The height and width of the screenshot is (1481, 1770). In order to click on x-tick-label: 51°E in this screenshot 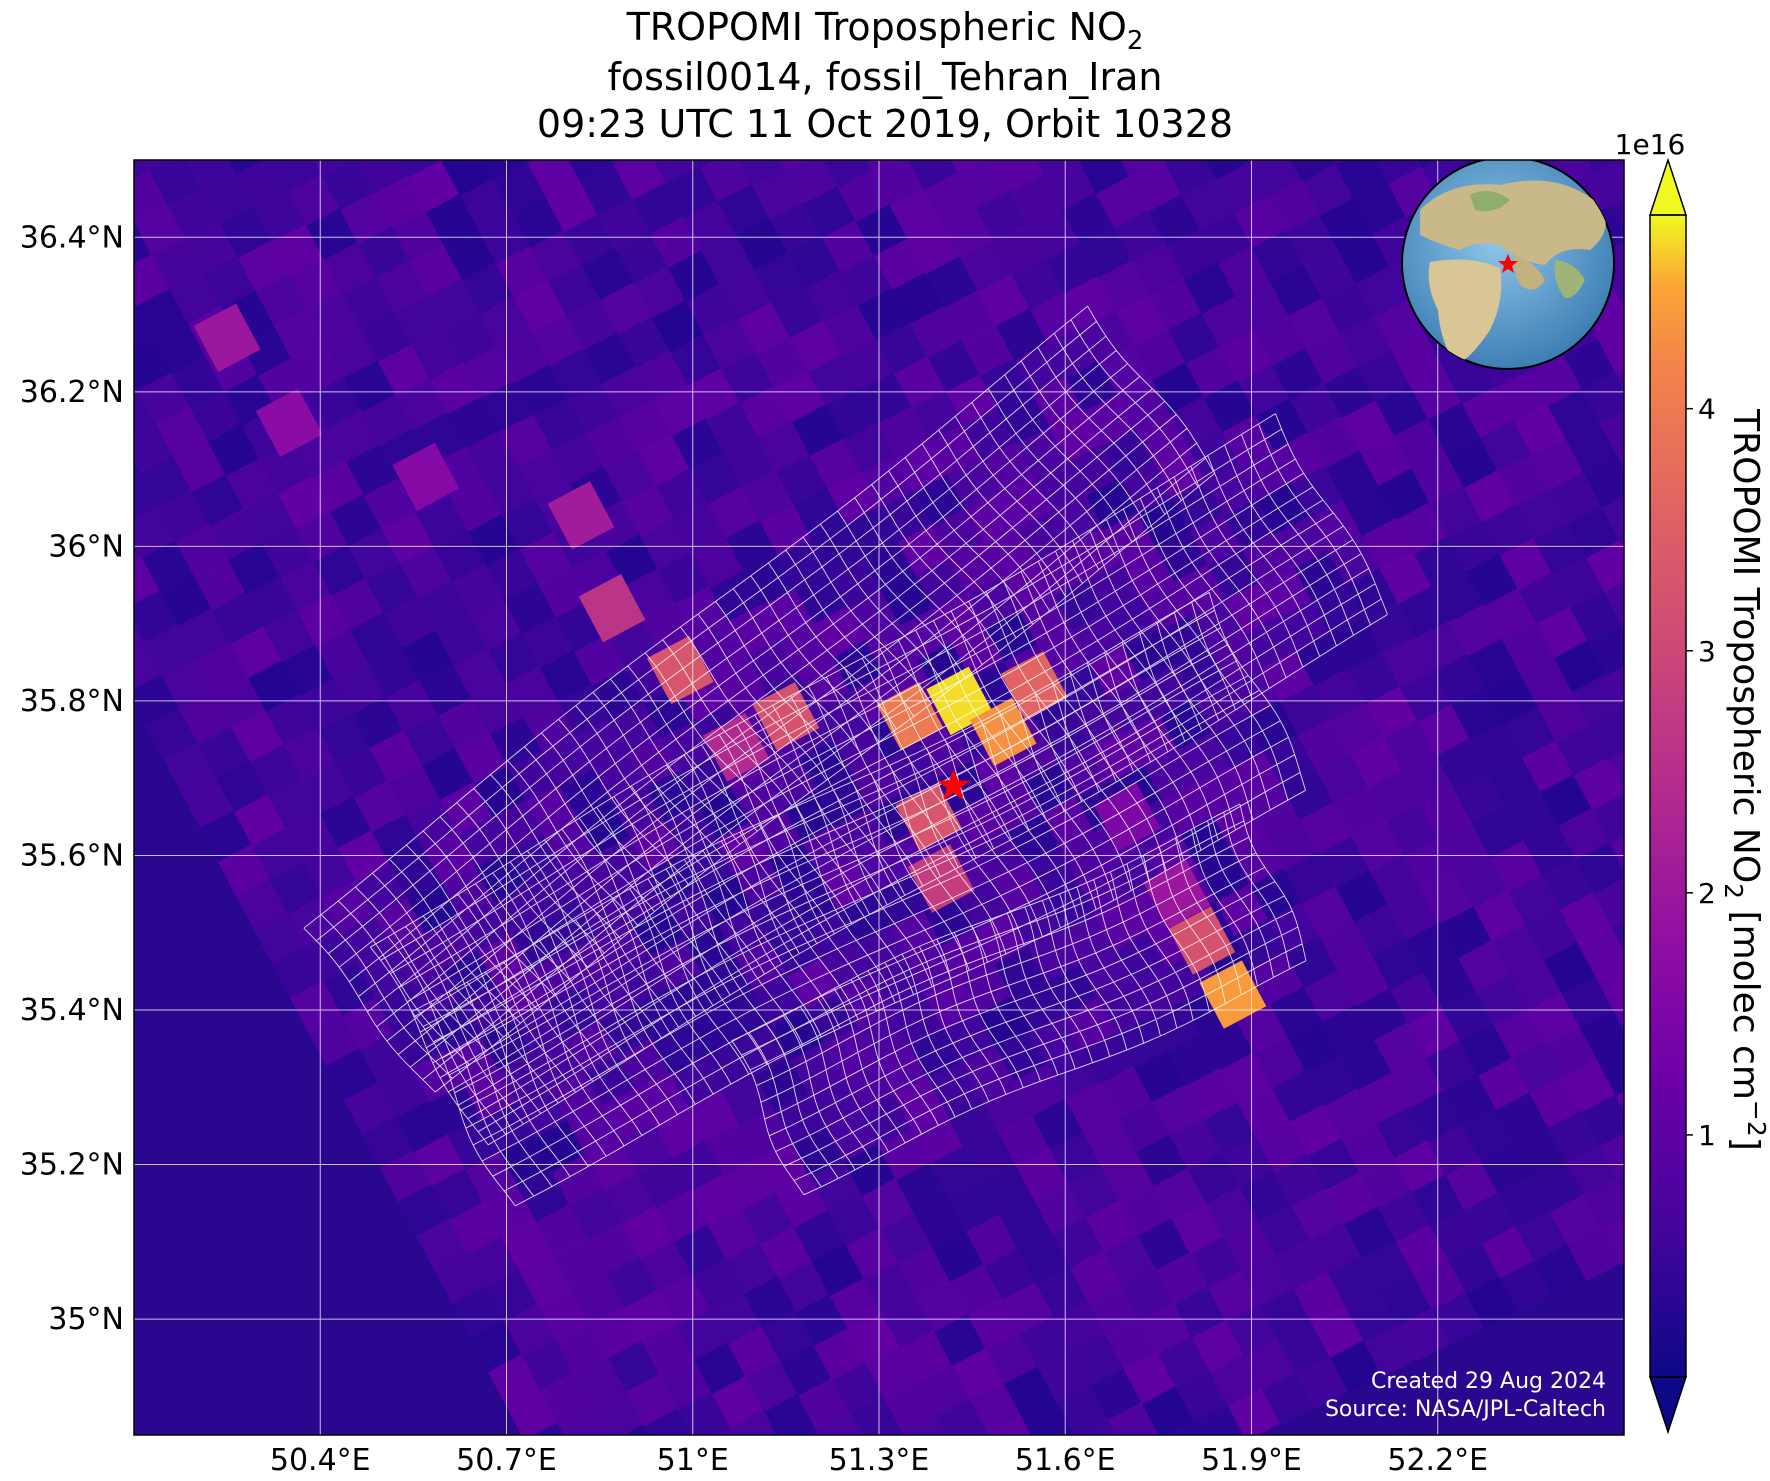, I will do `click(693, 1460)`.